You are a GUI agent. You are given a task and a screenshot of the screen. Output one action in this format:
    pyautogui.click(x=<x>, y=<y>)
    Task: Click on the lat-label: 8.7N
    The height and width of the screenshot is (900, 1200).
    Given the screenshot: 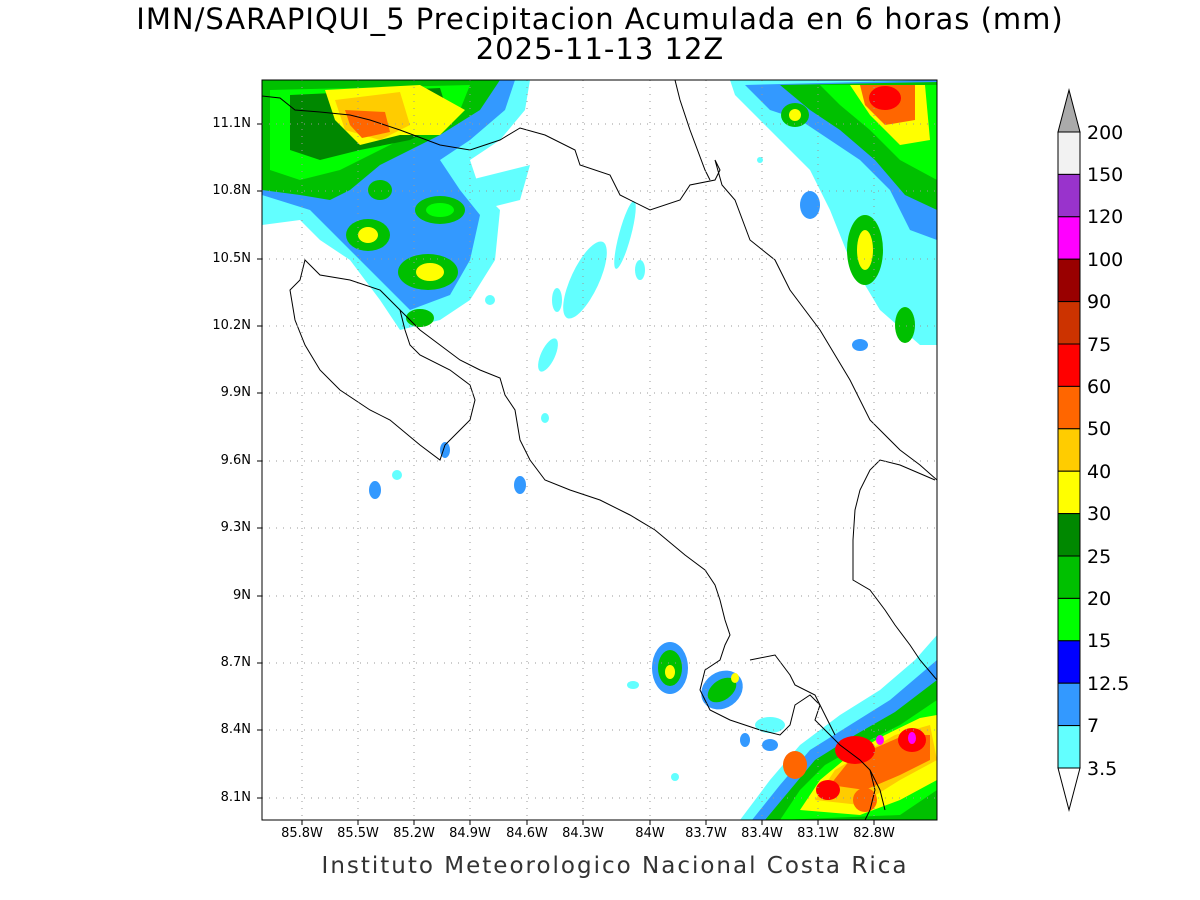 What is the action you would take?
    pyautogui.click(x=235, y=662)
    